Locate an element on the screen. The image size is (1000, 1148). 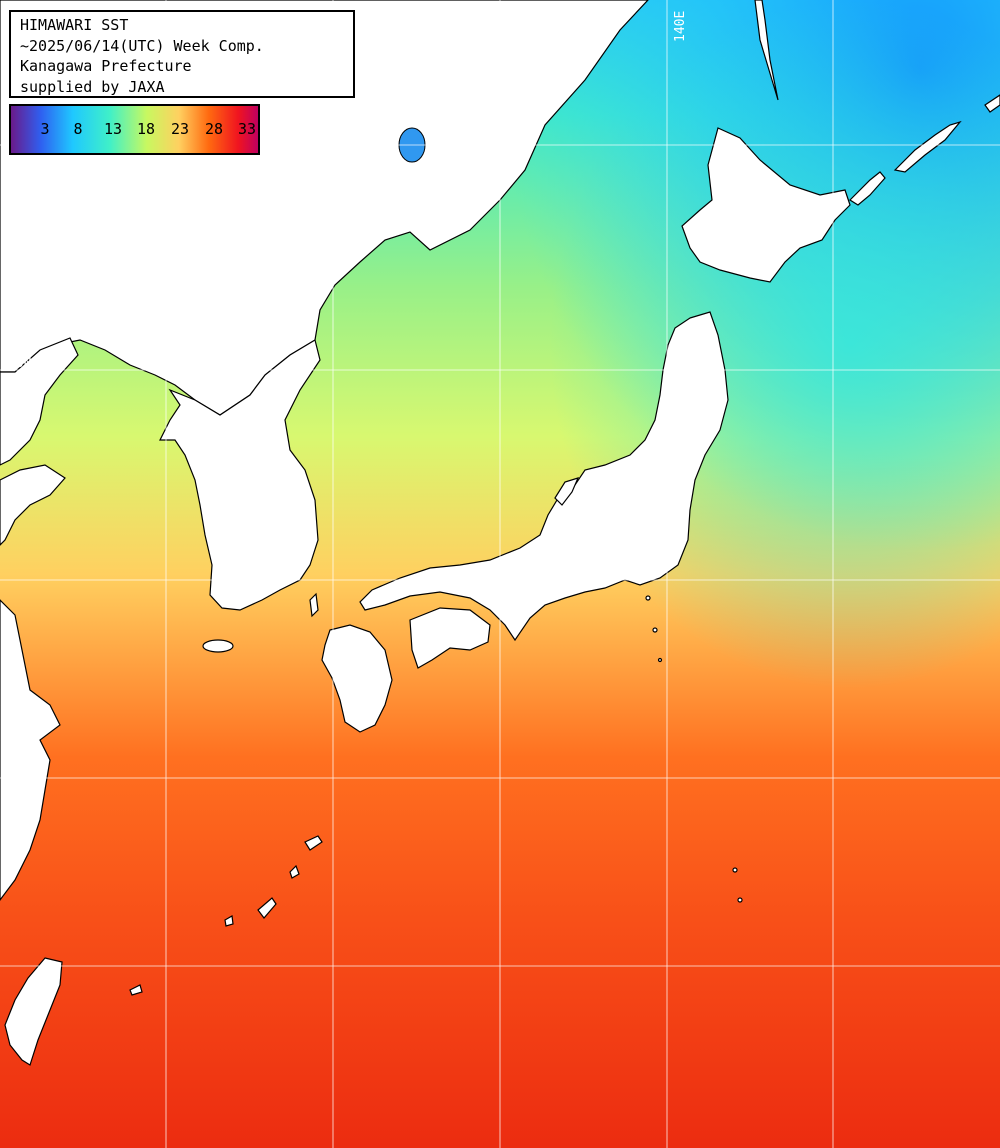
shikoku-island is located at coordinates (450, 638).